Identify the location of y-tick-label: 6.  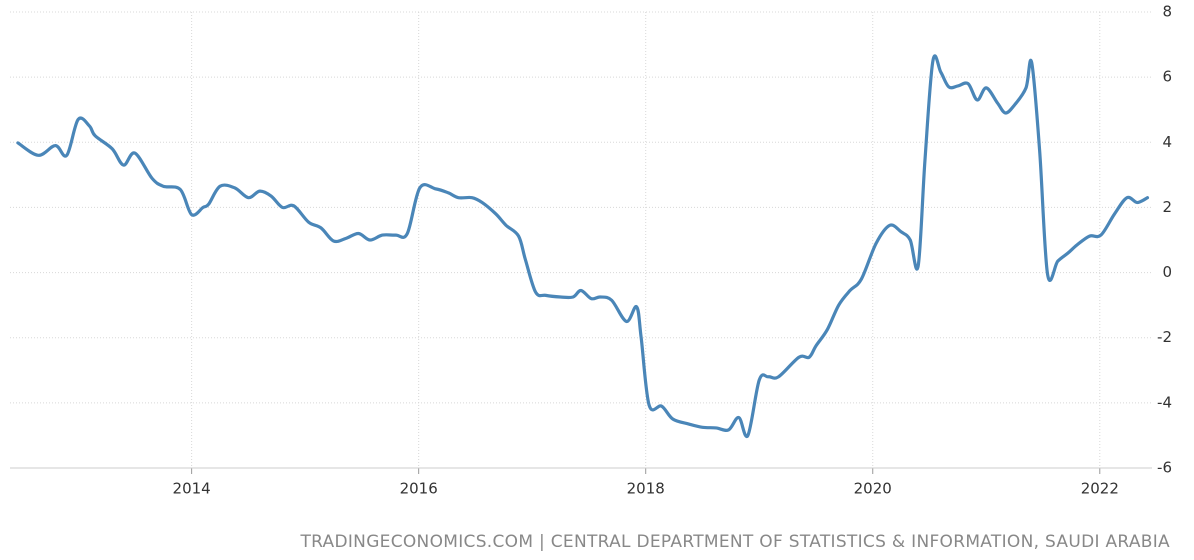
(1167, 77).